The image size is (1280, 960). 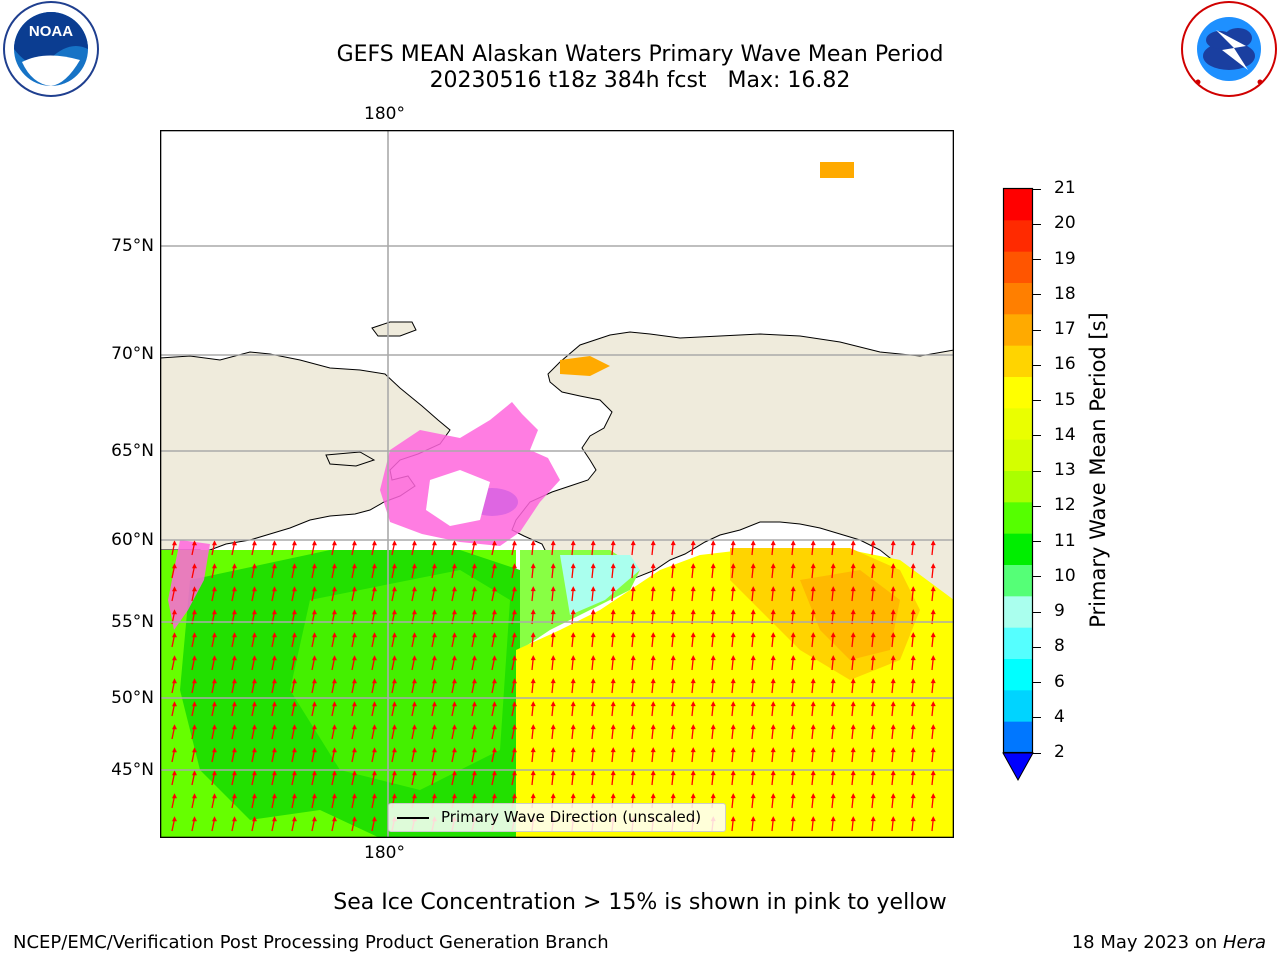 I want to click on colorbar-tick-label: 12, so click(x=1065, y=505).